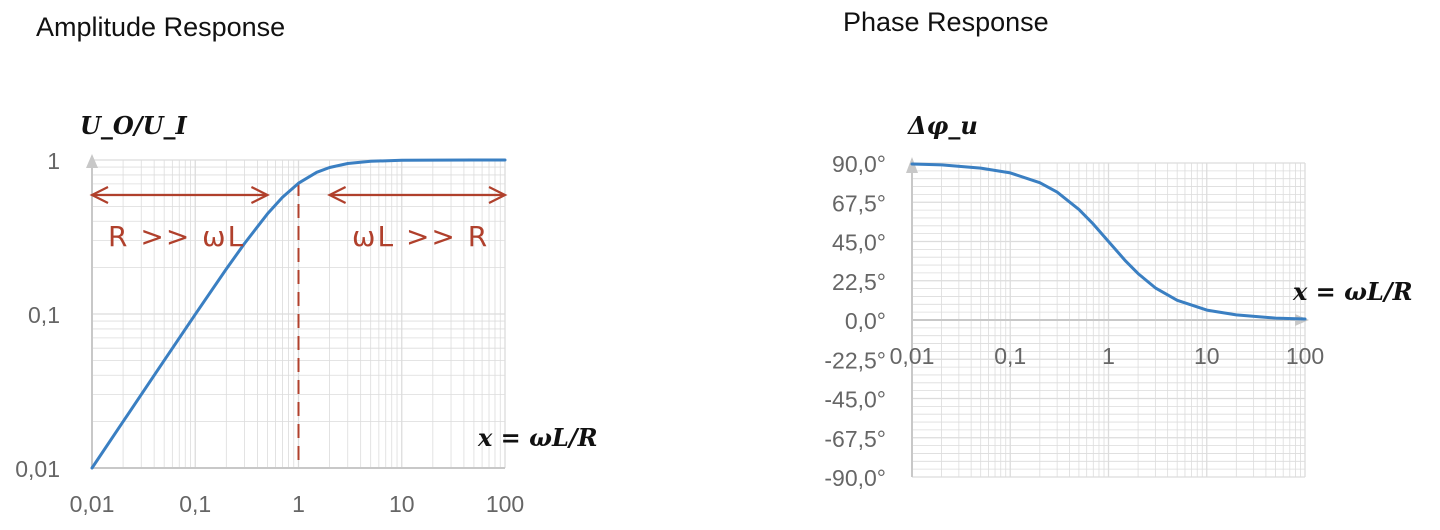 This screenshot has width=1440, height=530. Describe the element at coordinates (859, 164) in the screenshot. I see `y-tick-label: 90,0°` at that location.